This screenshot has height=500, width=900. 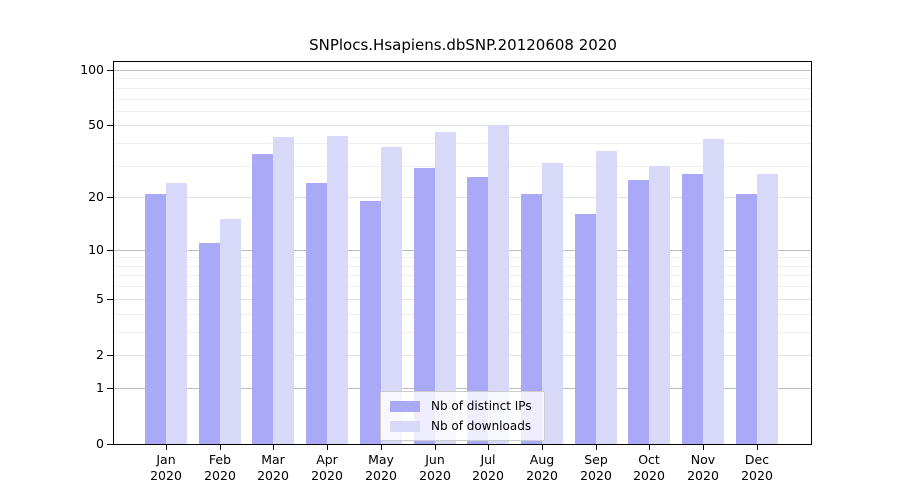 I want to click on x-tick-apr, so click(x=327, y=447).